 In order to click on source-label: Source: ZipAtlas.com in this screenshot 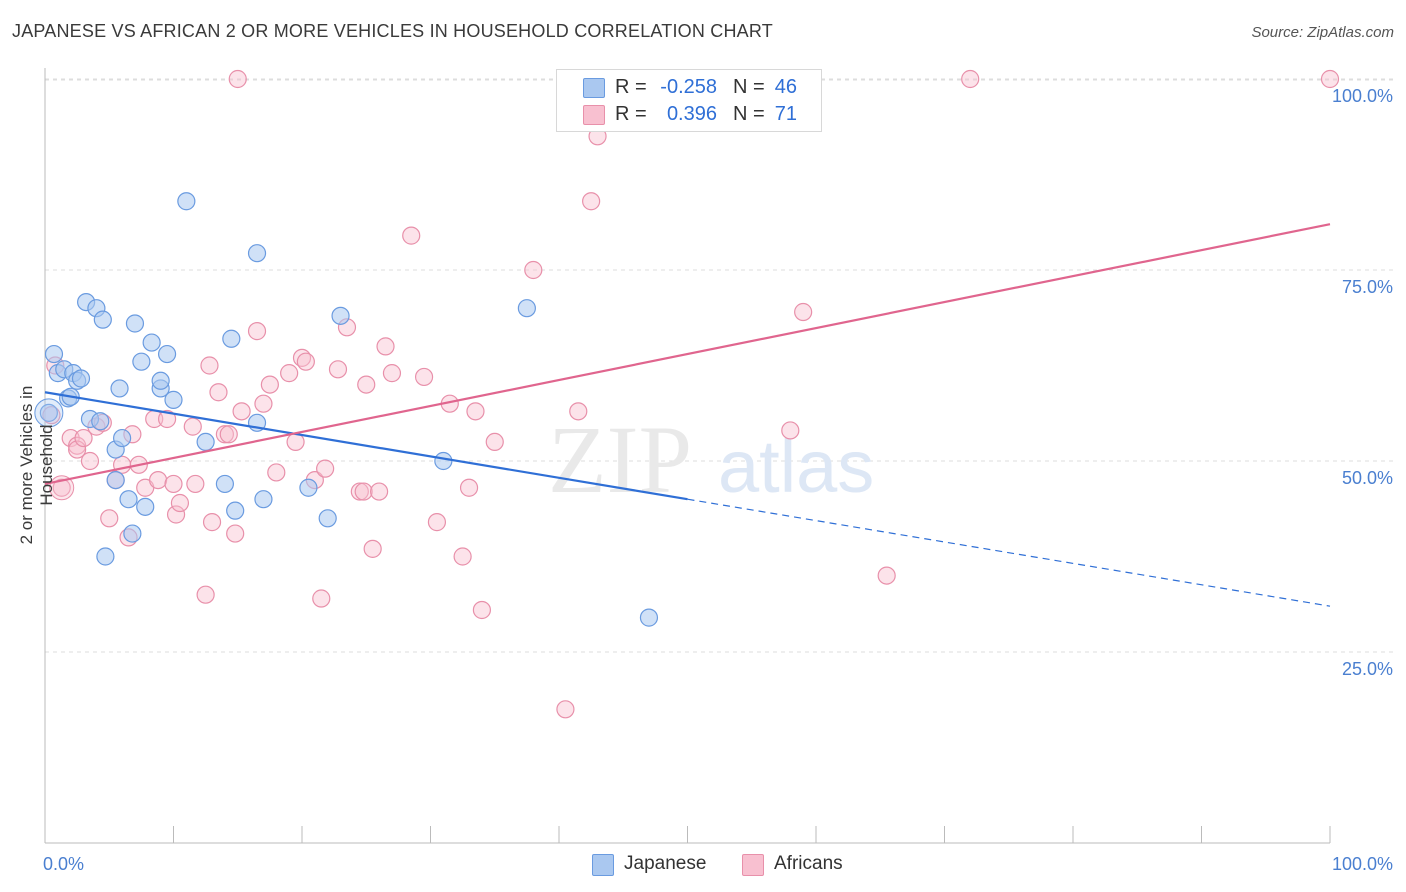, I will do `click(1322, 32)`.